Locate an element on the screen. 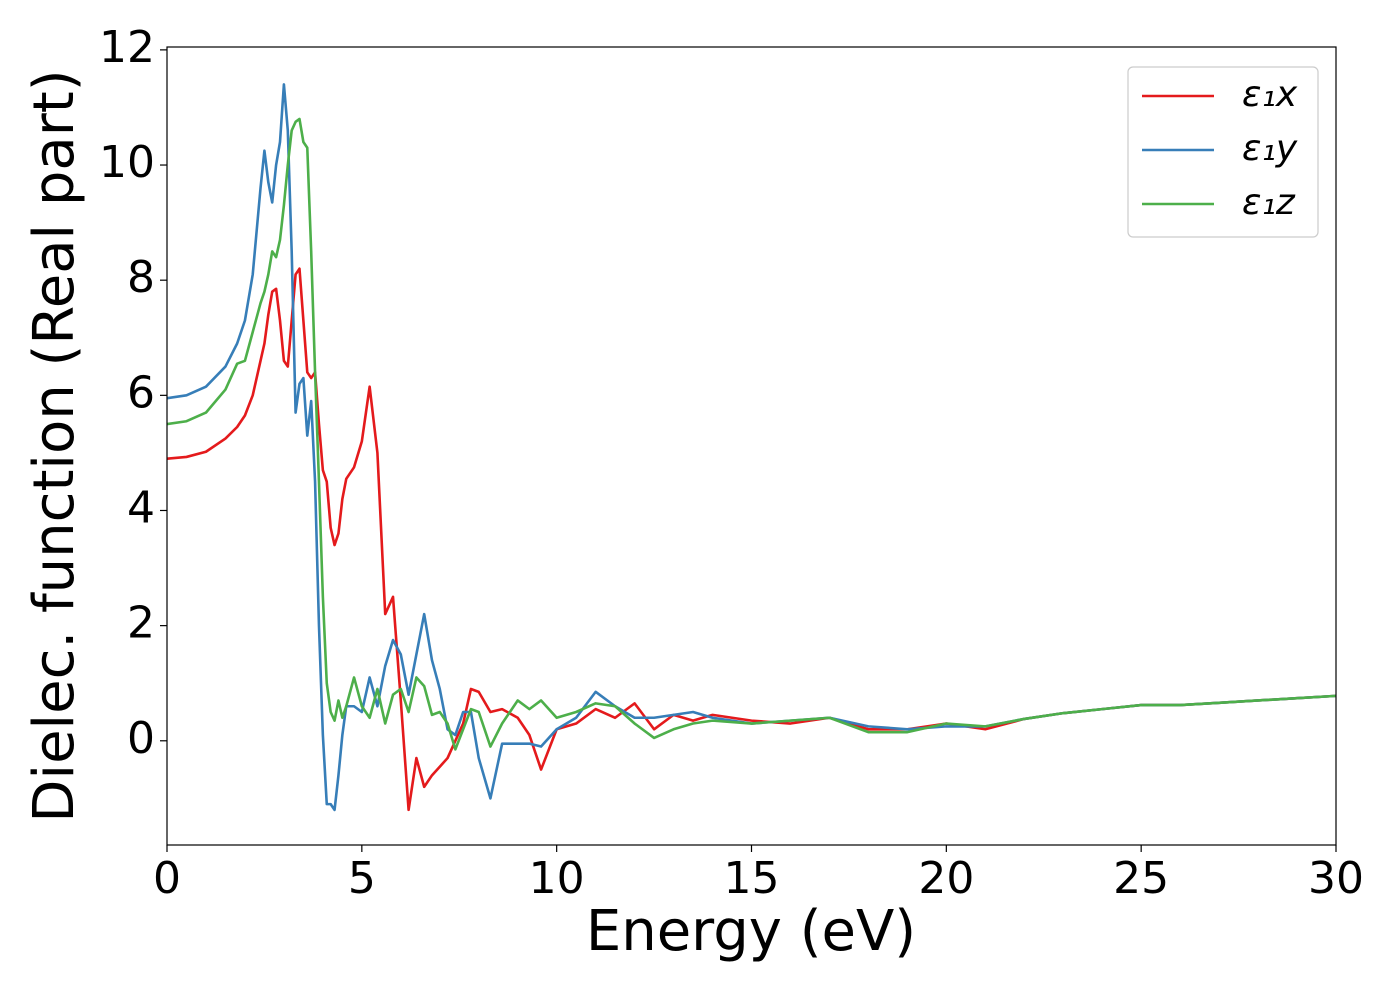 This screenshot has width=1400, height=1000. x-tick-label: 30 is located at coordinates (1336, 878).